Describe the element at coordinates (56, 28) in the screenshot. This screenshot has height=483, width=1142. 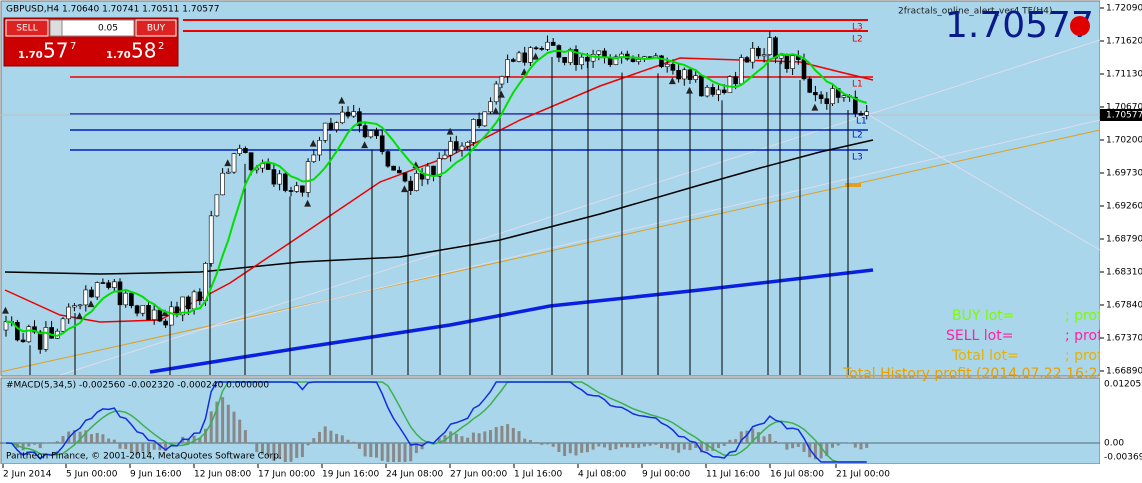
I see `lot-spinner` at that location.